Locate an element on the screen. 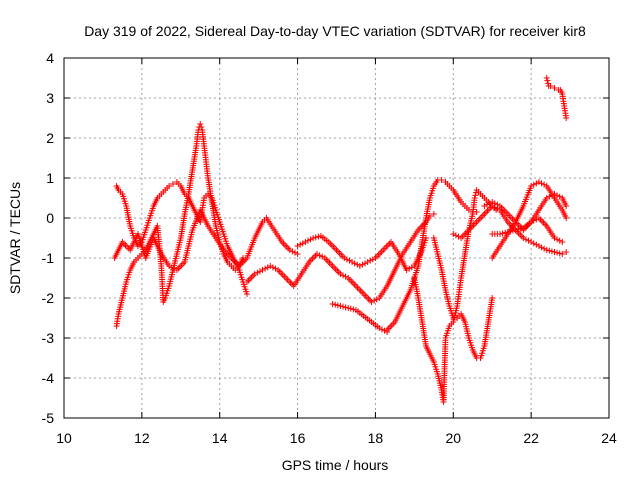  x-tick-label: 20 is located at coordinates (453, 438).